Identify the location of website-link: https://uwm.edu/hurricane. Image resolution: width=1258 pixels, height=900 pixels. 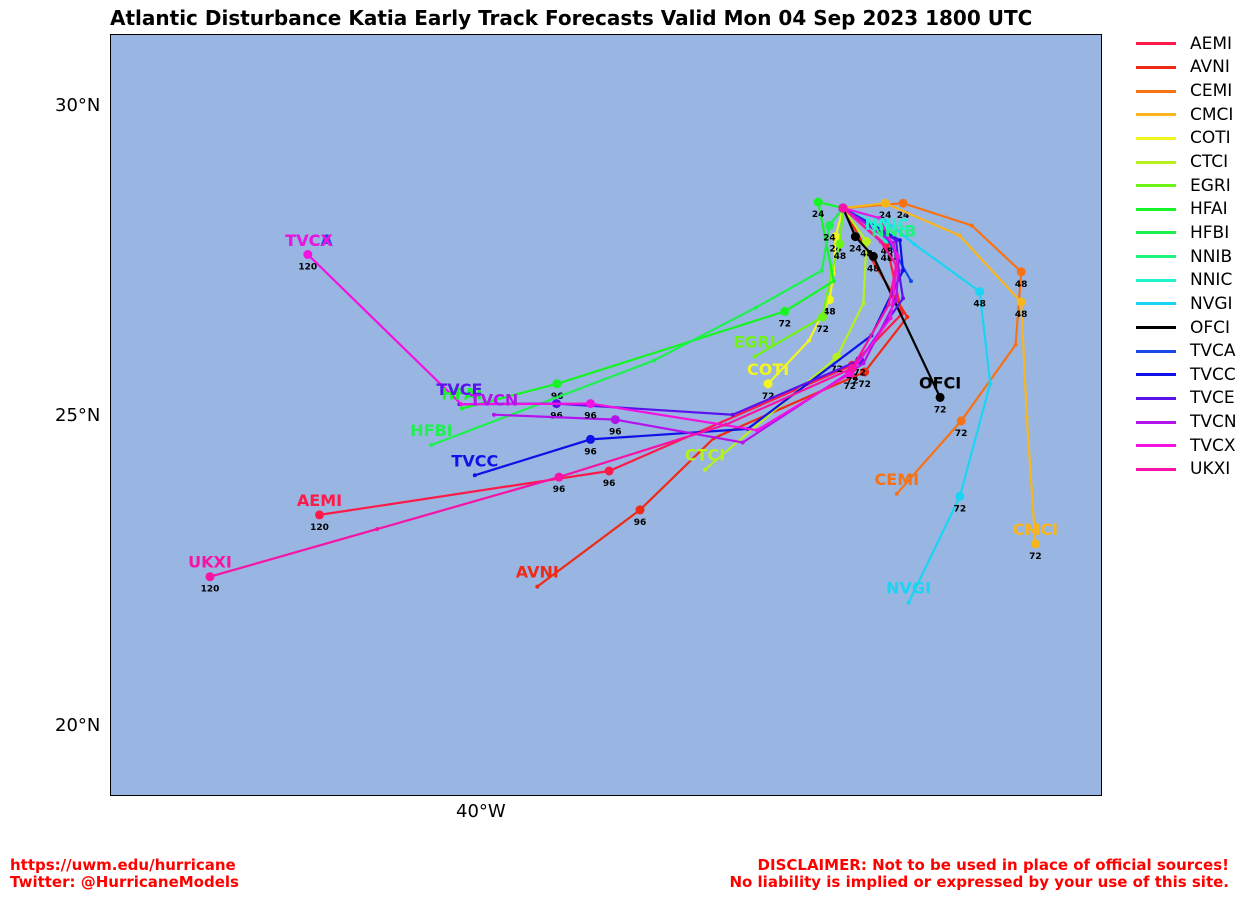
(123, 865).